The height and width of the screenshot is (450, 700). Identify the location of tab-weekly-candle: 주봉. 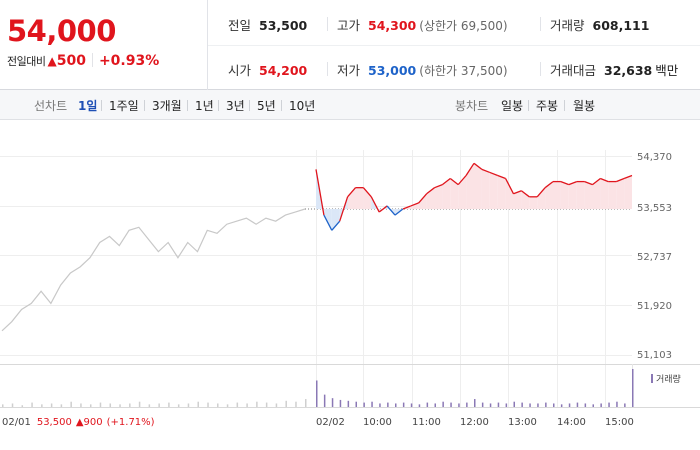
(547, 106).